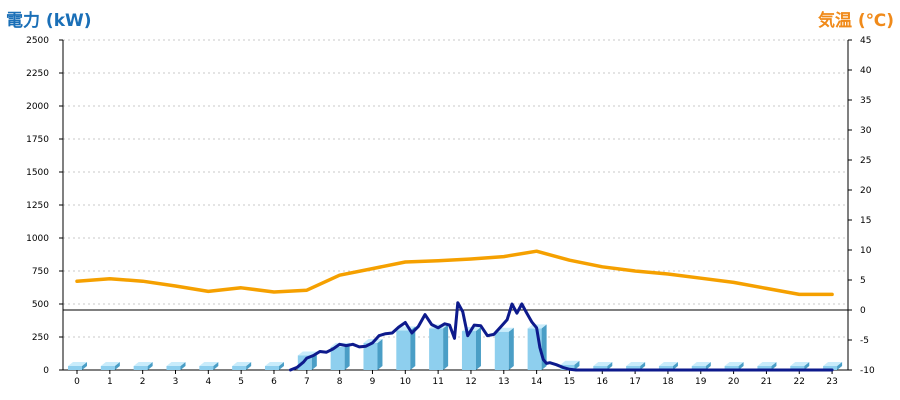 The width and height of the screenshot is (900, 400). What do you see at coordinates (863, 311) in the screenshot?
I see `right-tick-label-2: 0` at bounding box center [863, 311].